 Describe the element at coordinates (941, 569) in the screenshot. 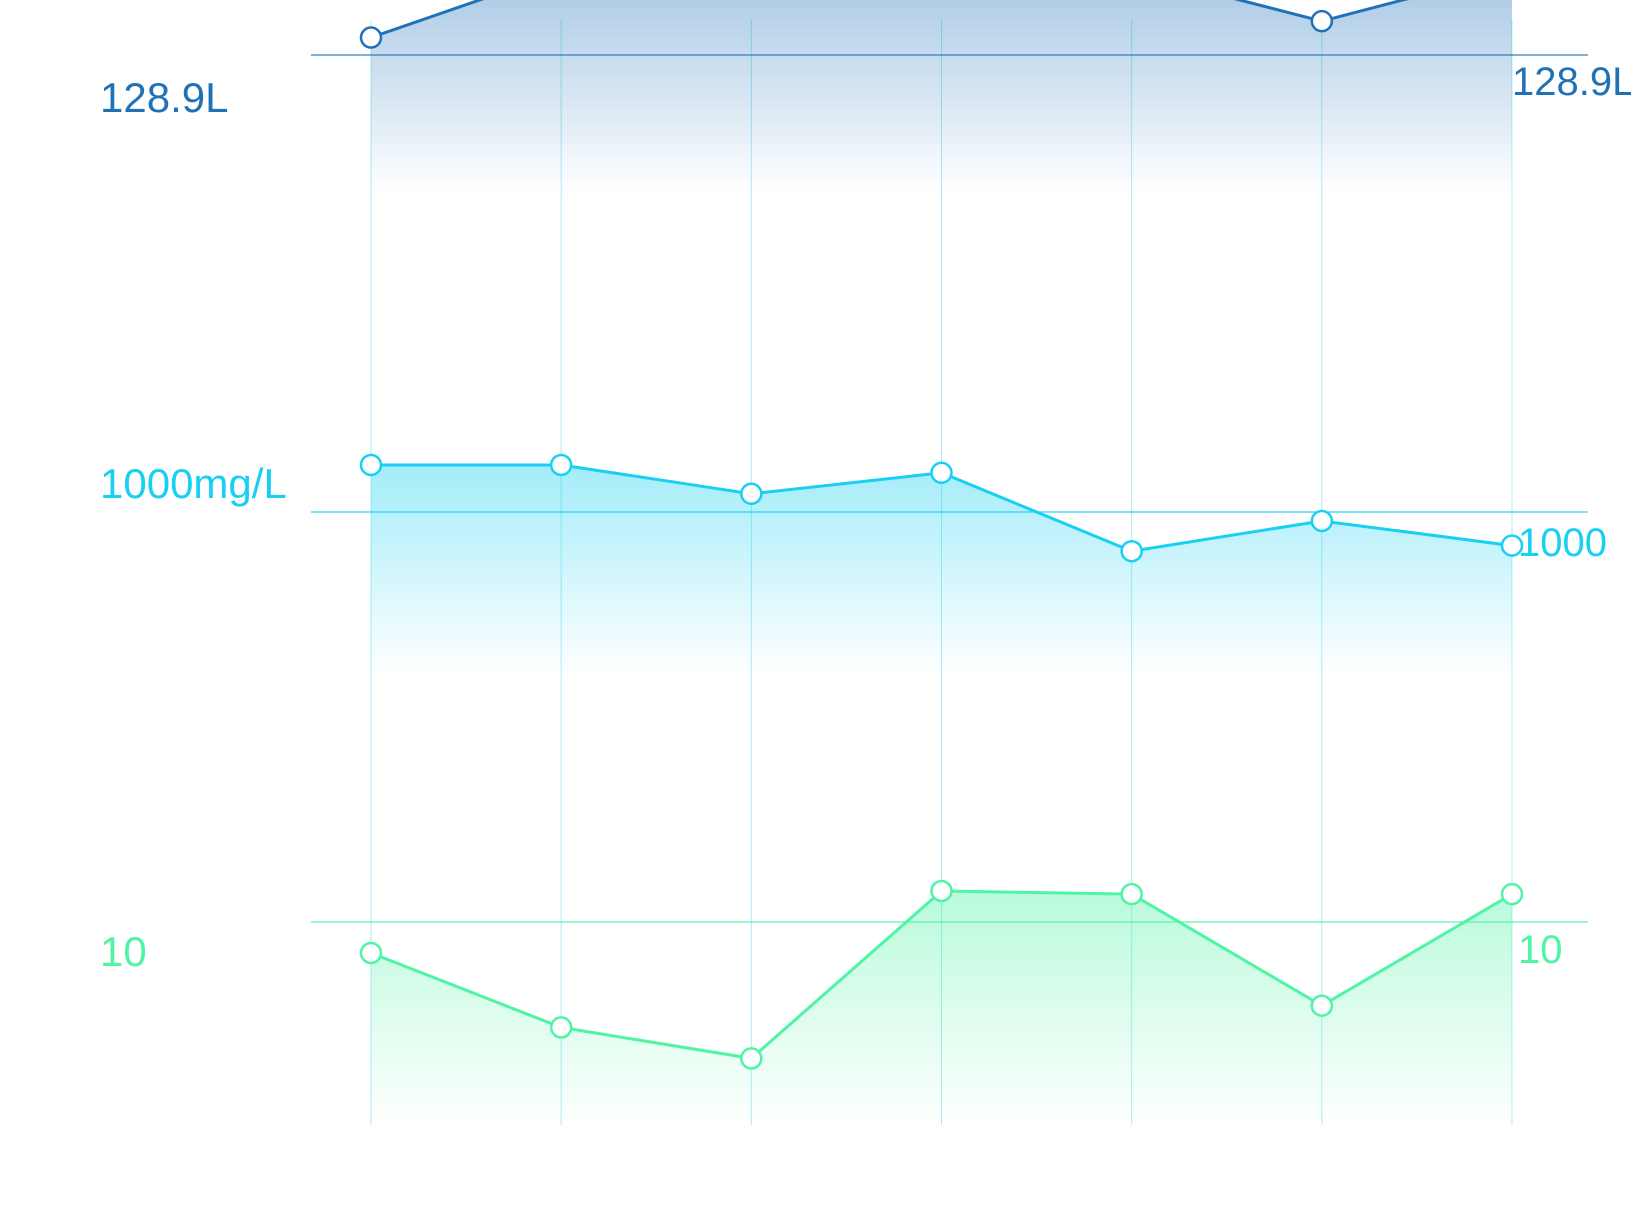

I see `area-fill-middle` at that location.